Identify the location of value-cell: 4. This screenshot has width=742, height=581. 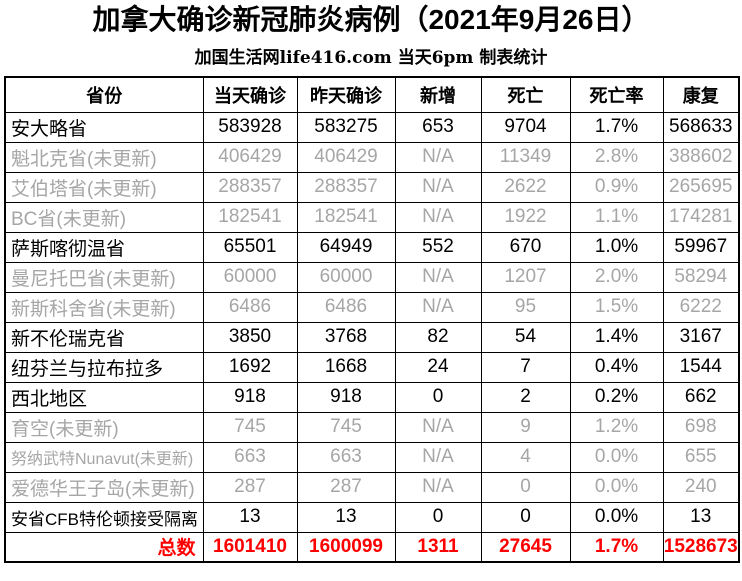
(525, 457).